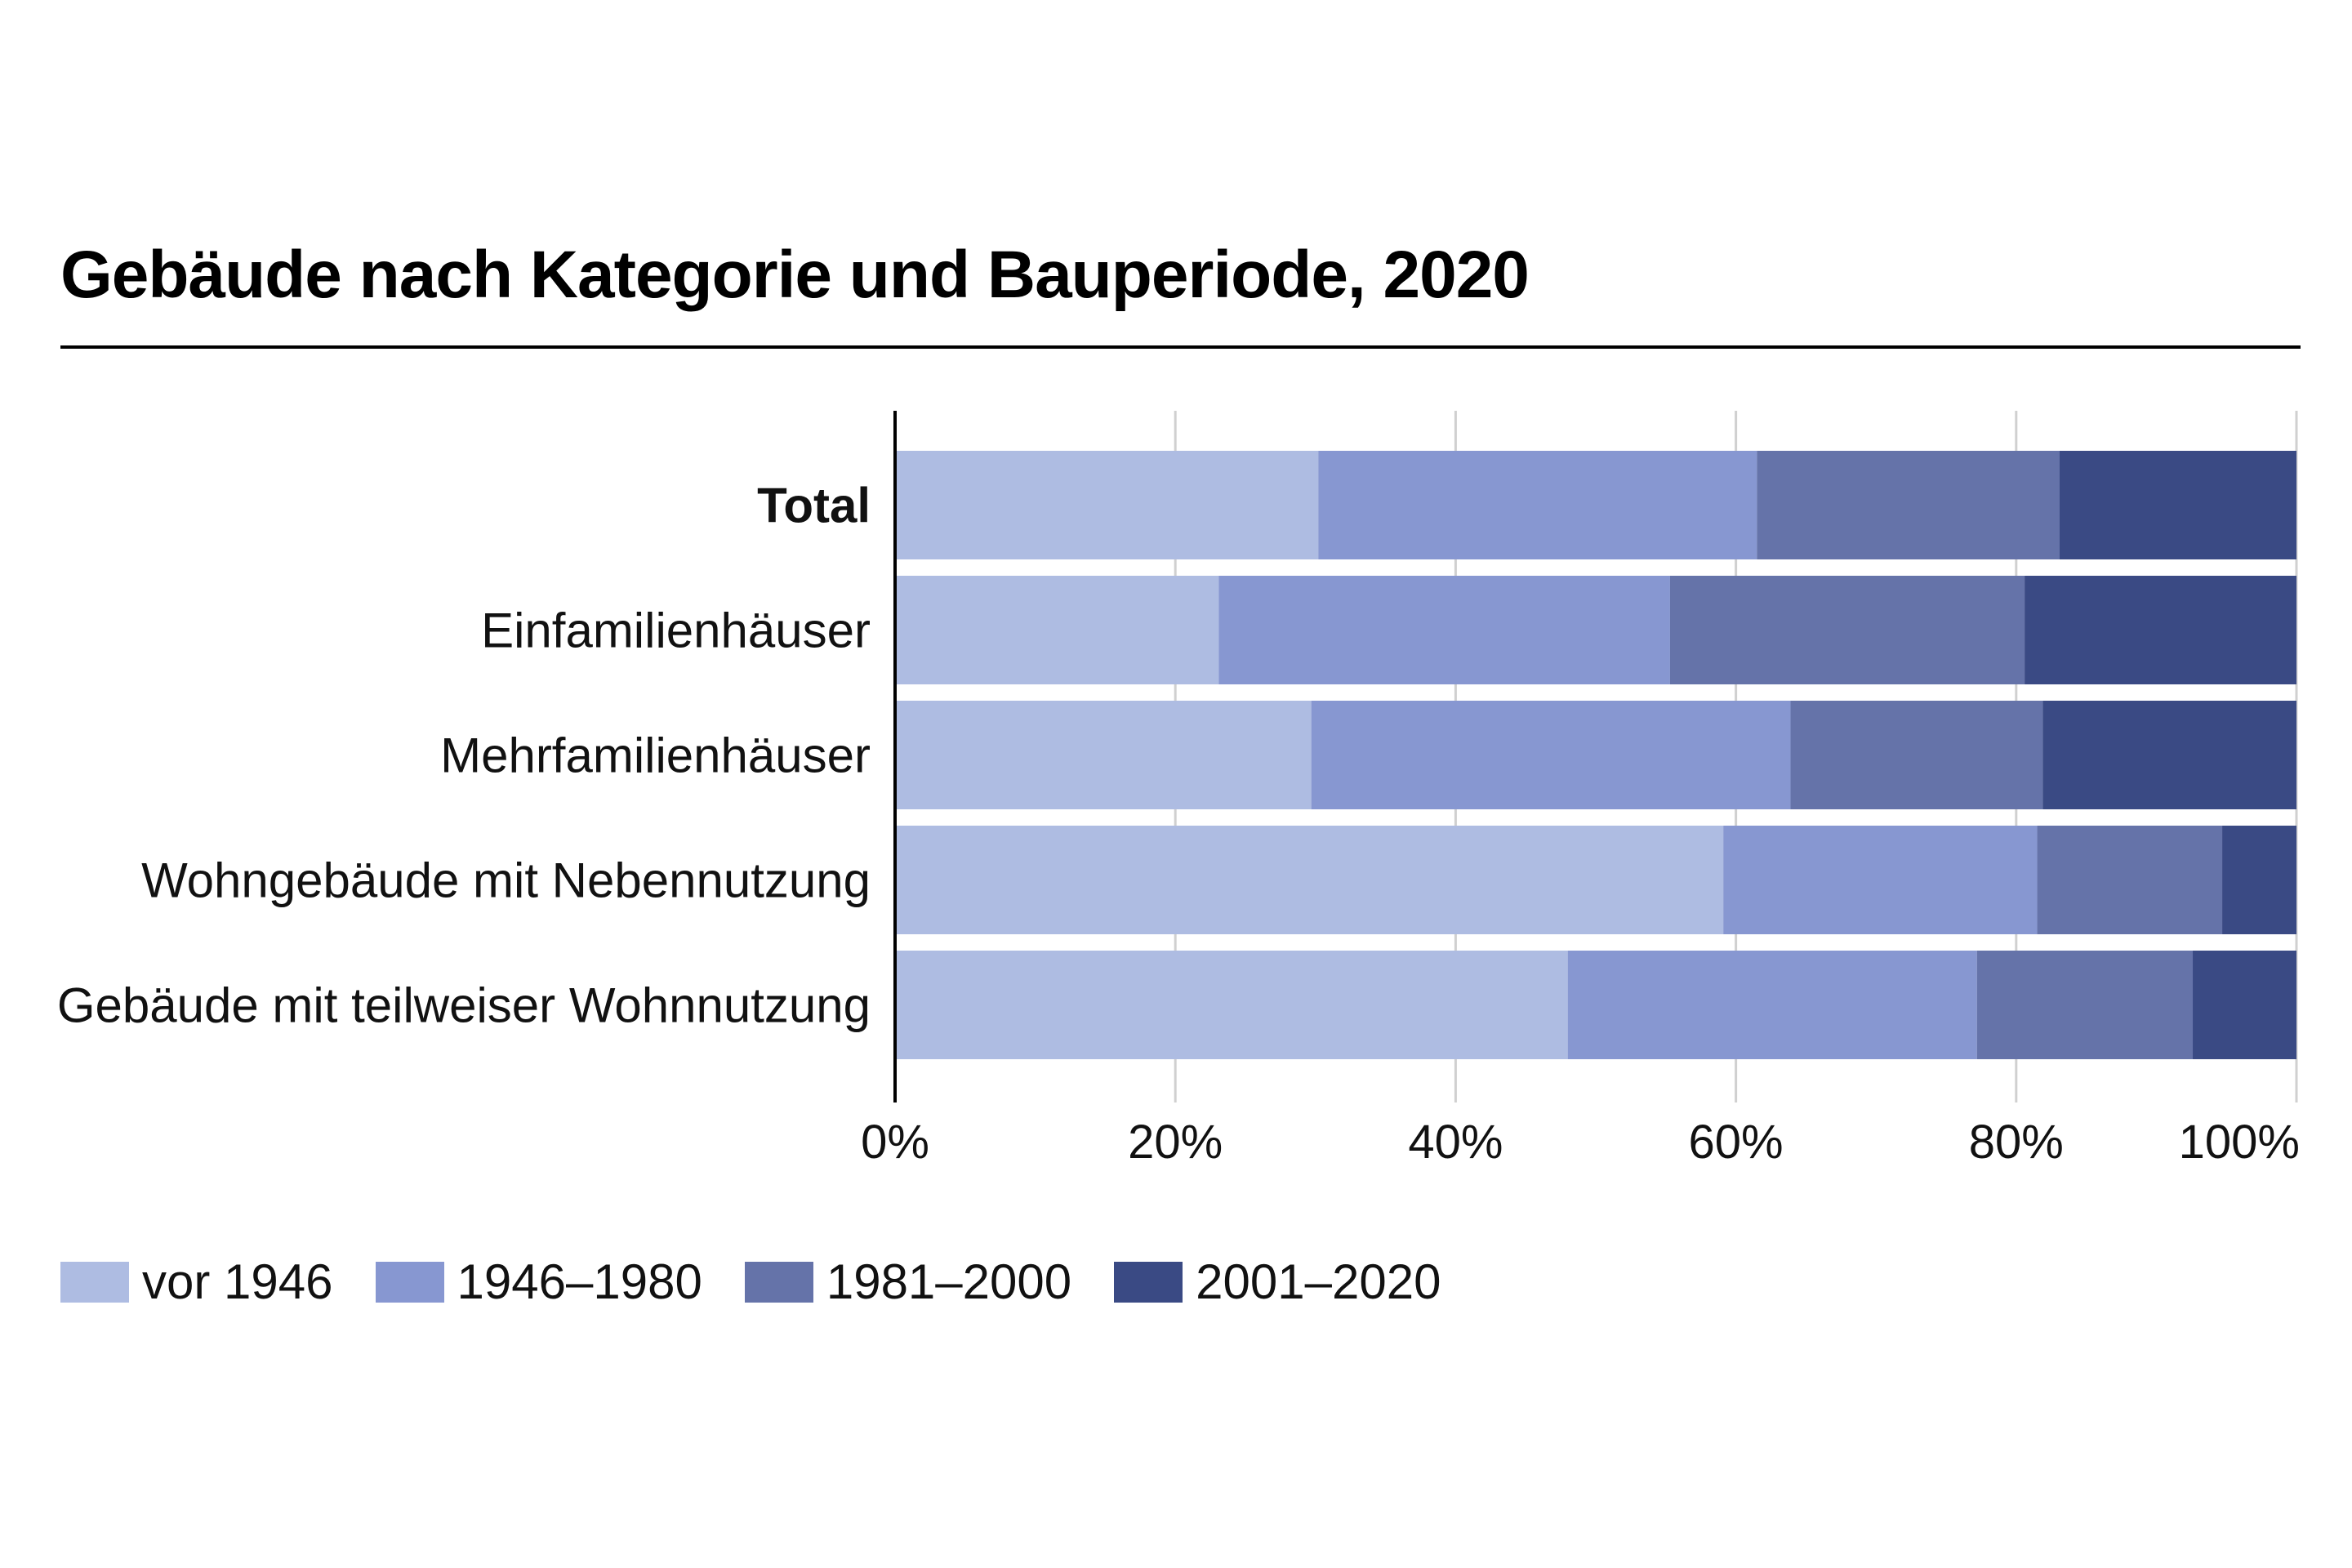 Image resolution: width=2352 pixels, height=1568 pixels. Describe the element at coordinates (1175, 1142) in the screenshot. I see `x-tick-label: 20%` at that location.